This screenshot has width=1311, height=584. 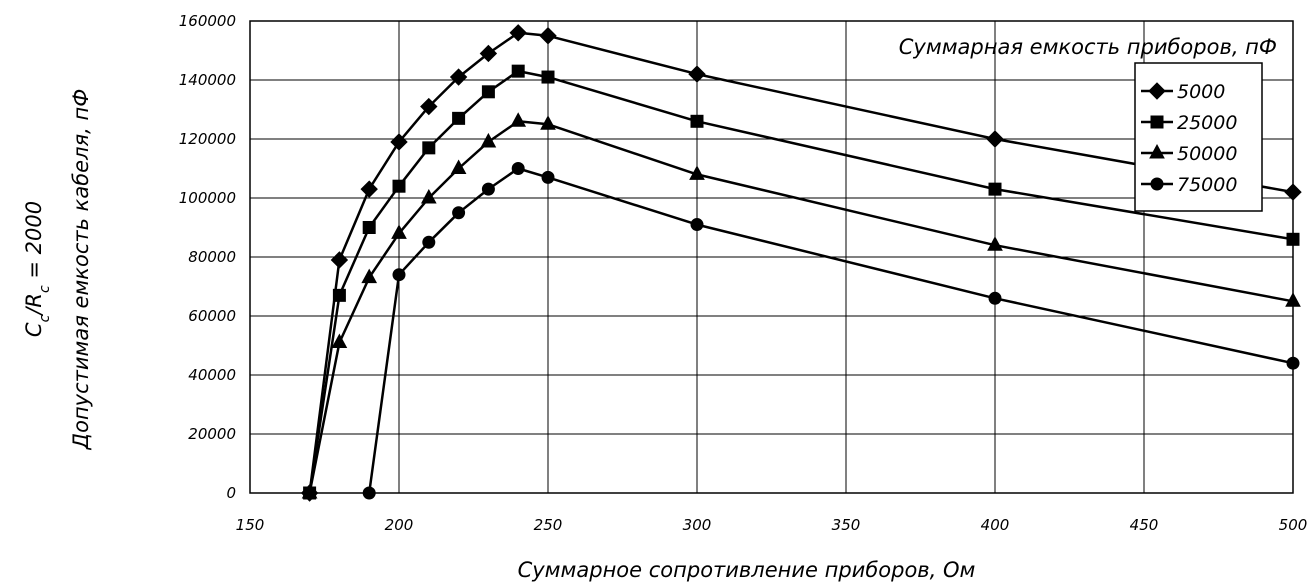 I want to click on legend-item-75000: 75000, so click(x=1189, y=185).